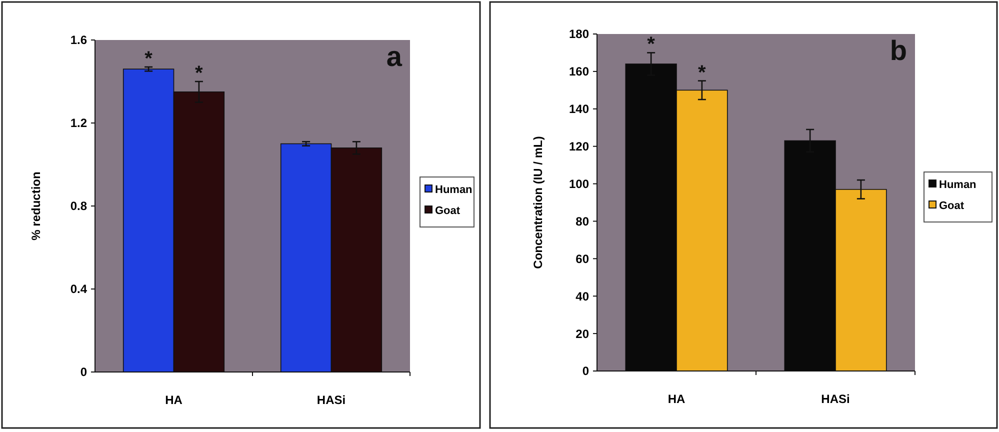 This screenshot has width=999, height=432. I want to click on y-tick-label: 0.4, so click(79, 289).